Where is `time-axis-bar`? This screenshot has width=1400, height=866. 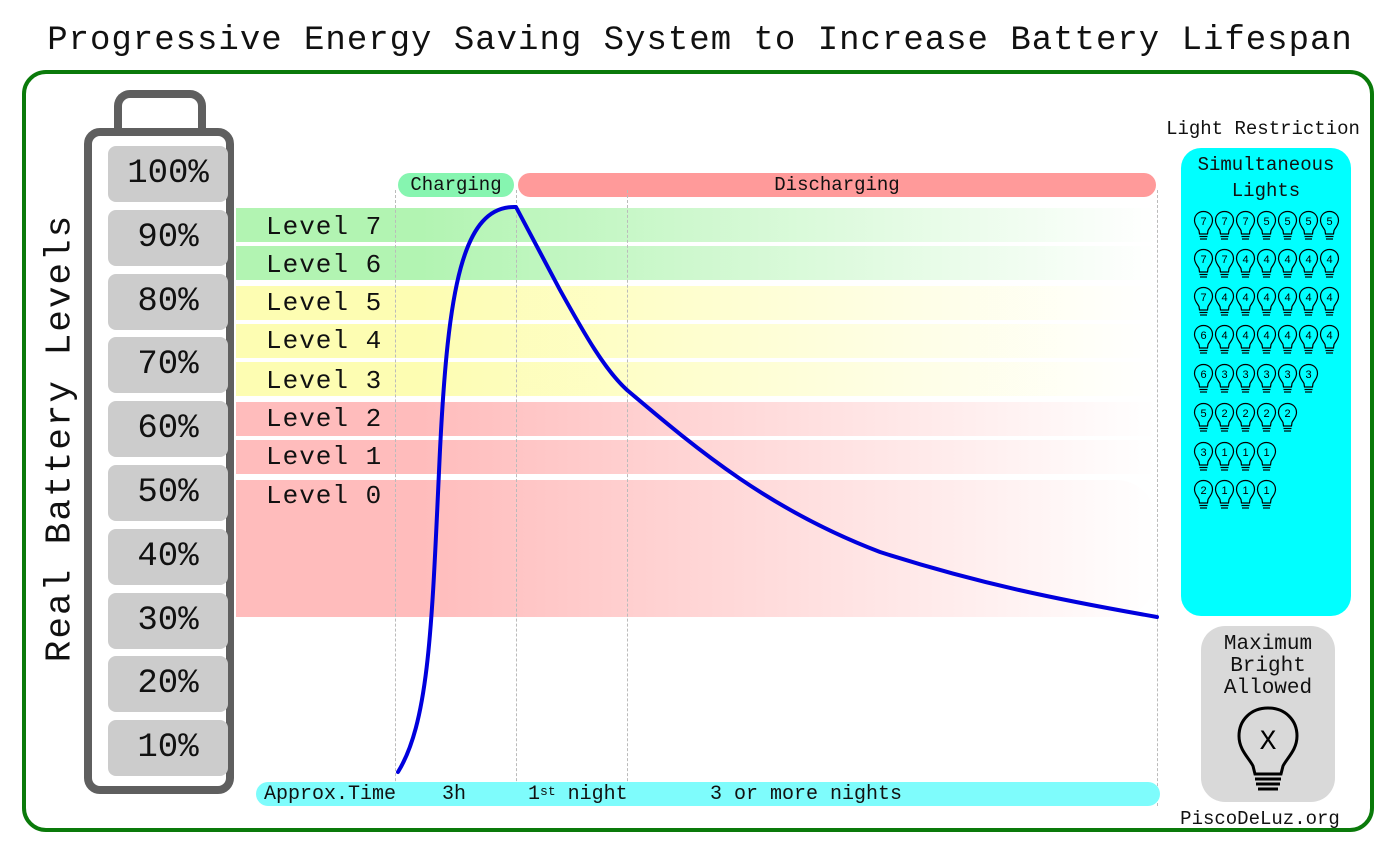
time-axis-bar is located at coordinates (708, 794).